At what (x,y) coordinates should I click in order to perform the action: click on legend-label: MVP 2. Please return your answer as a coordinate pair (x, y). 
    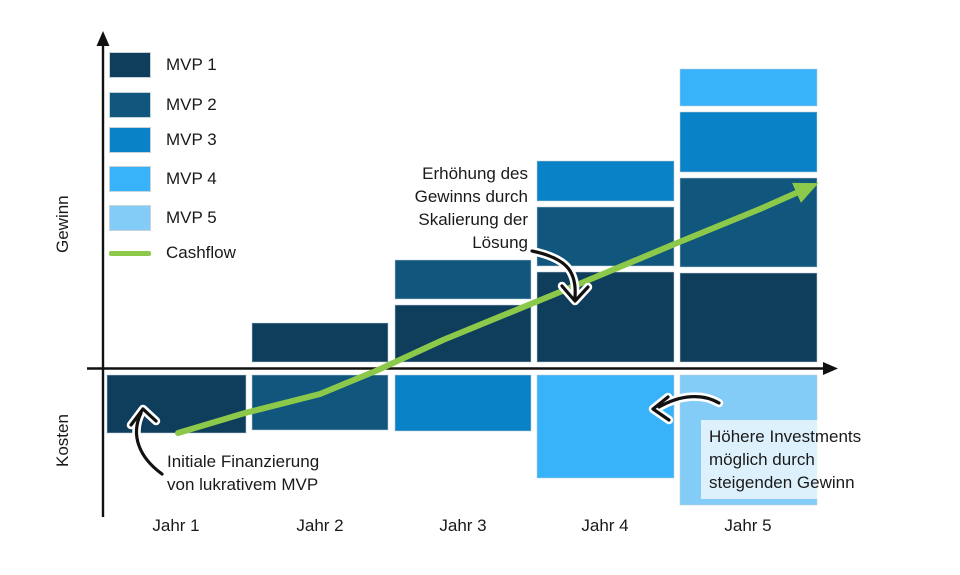
    Looking at the image, I should click on (191, 104).